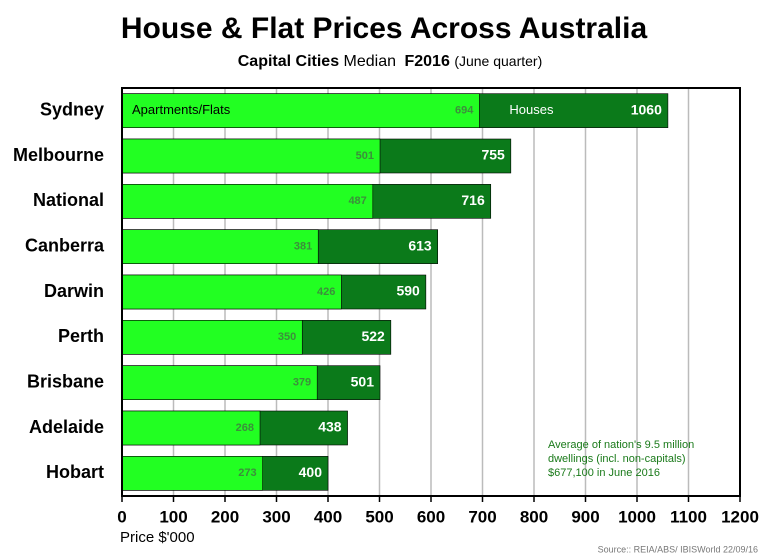 The width and height of the screenshot is (768, 559). I want to click on series-label: Apartments/Flats, so click(181, 109).